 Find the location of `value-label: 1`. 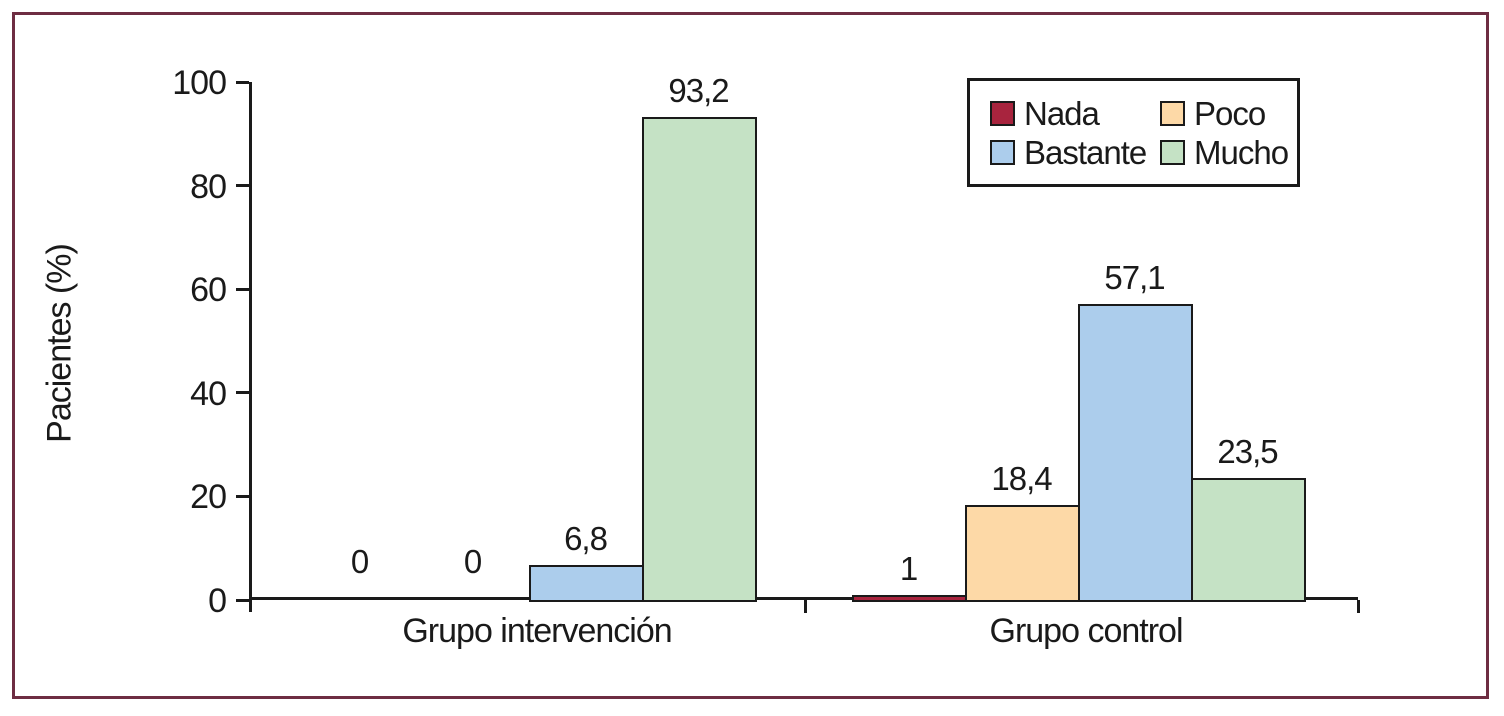

value-label: 1 is located at coordinates (908, 568).